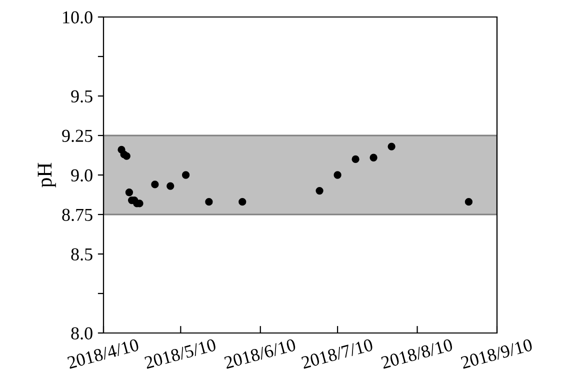  What do you see at coordinates (496, 353) in the screenshot?
I see `x-tick-label: 2018/9/10` at bounding box center [496, 353].